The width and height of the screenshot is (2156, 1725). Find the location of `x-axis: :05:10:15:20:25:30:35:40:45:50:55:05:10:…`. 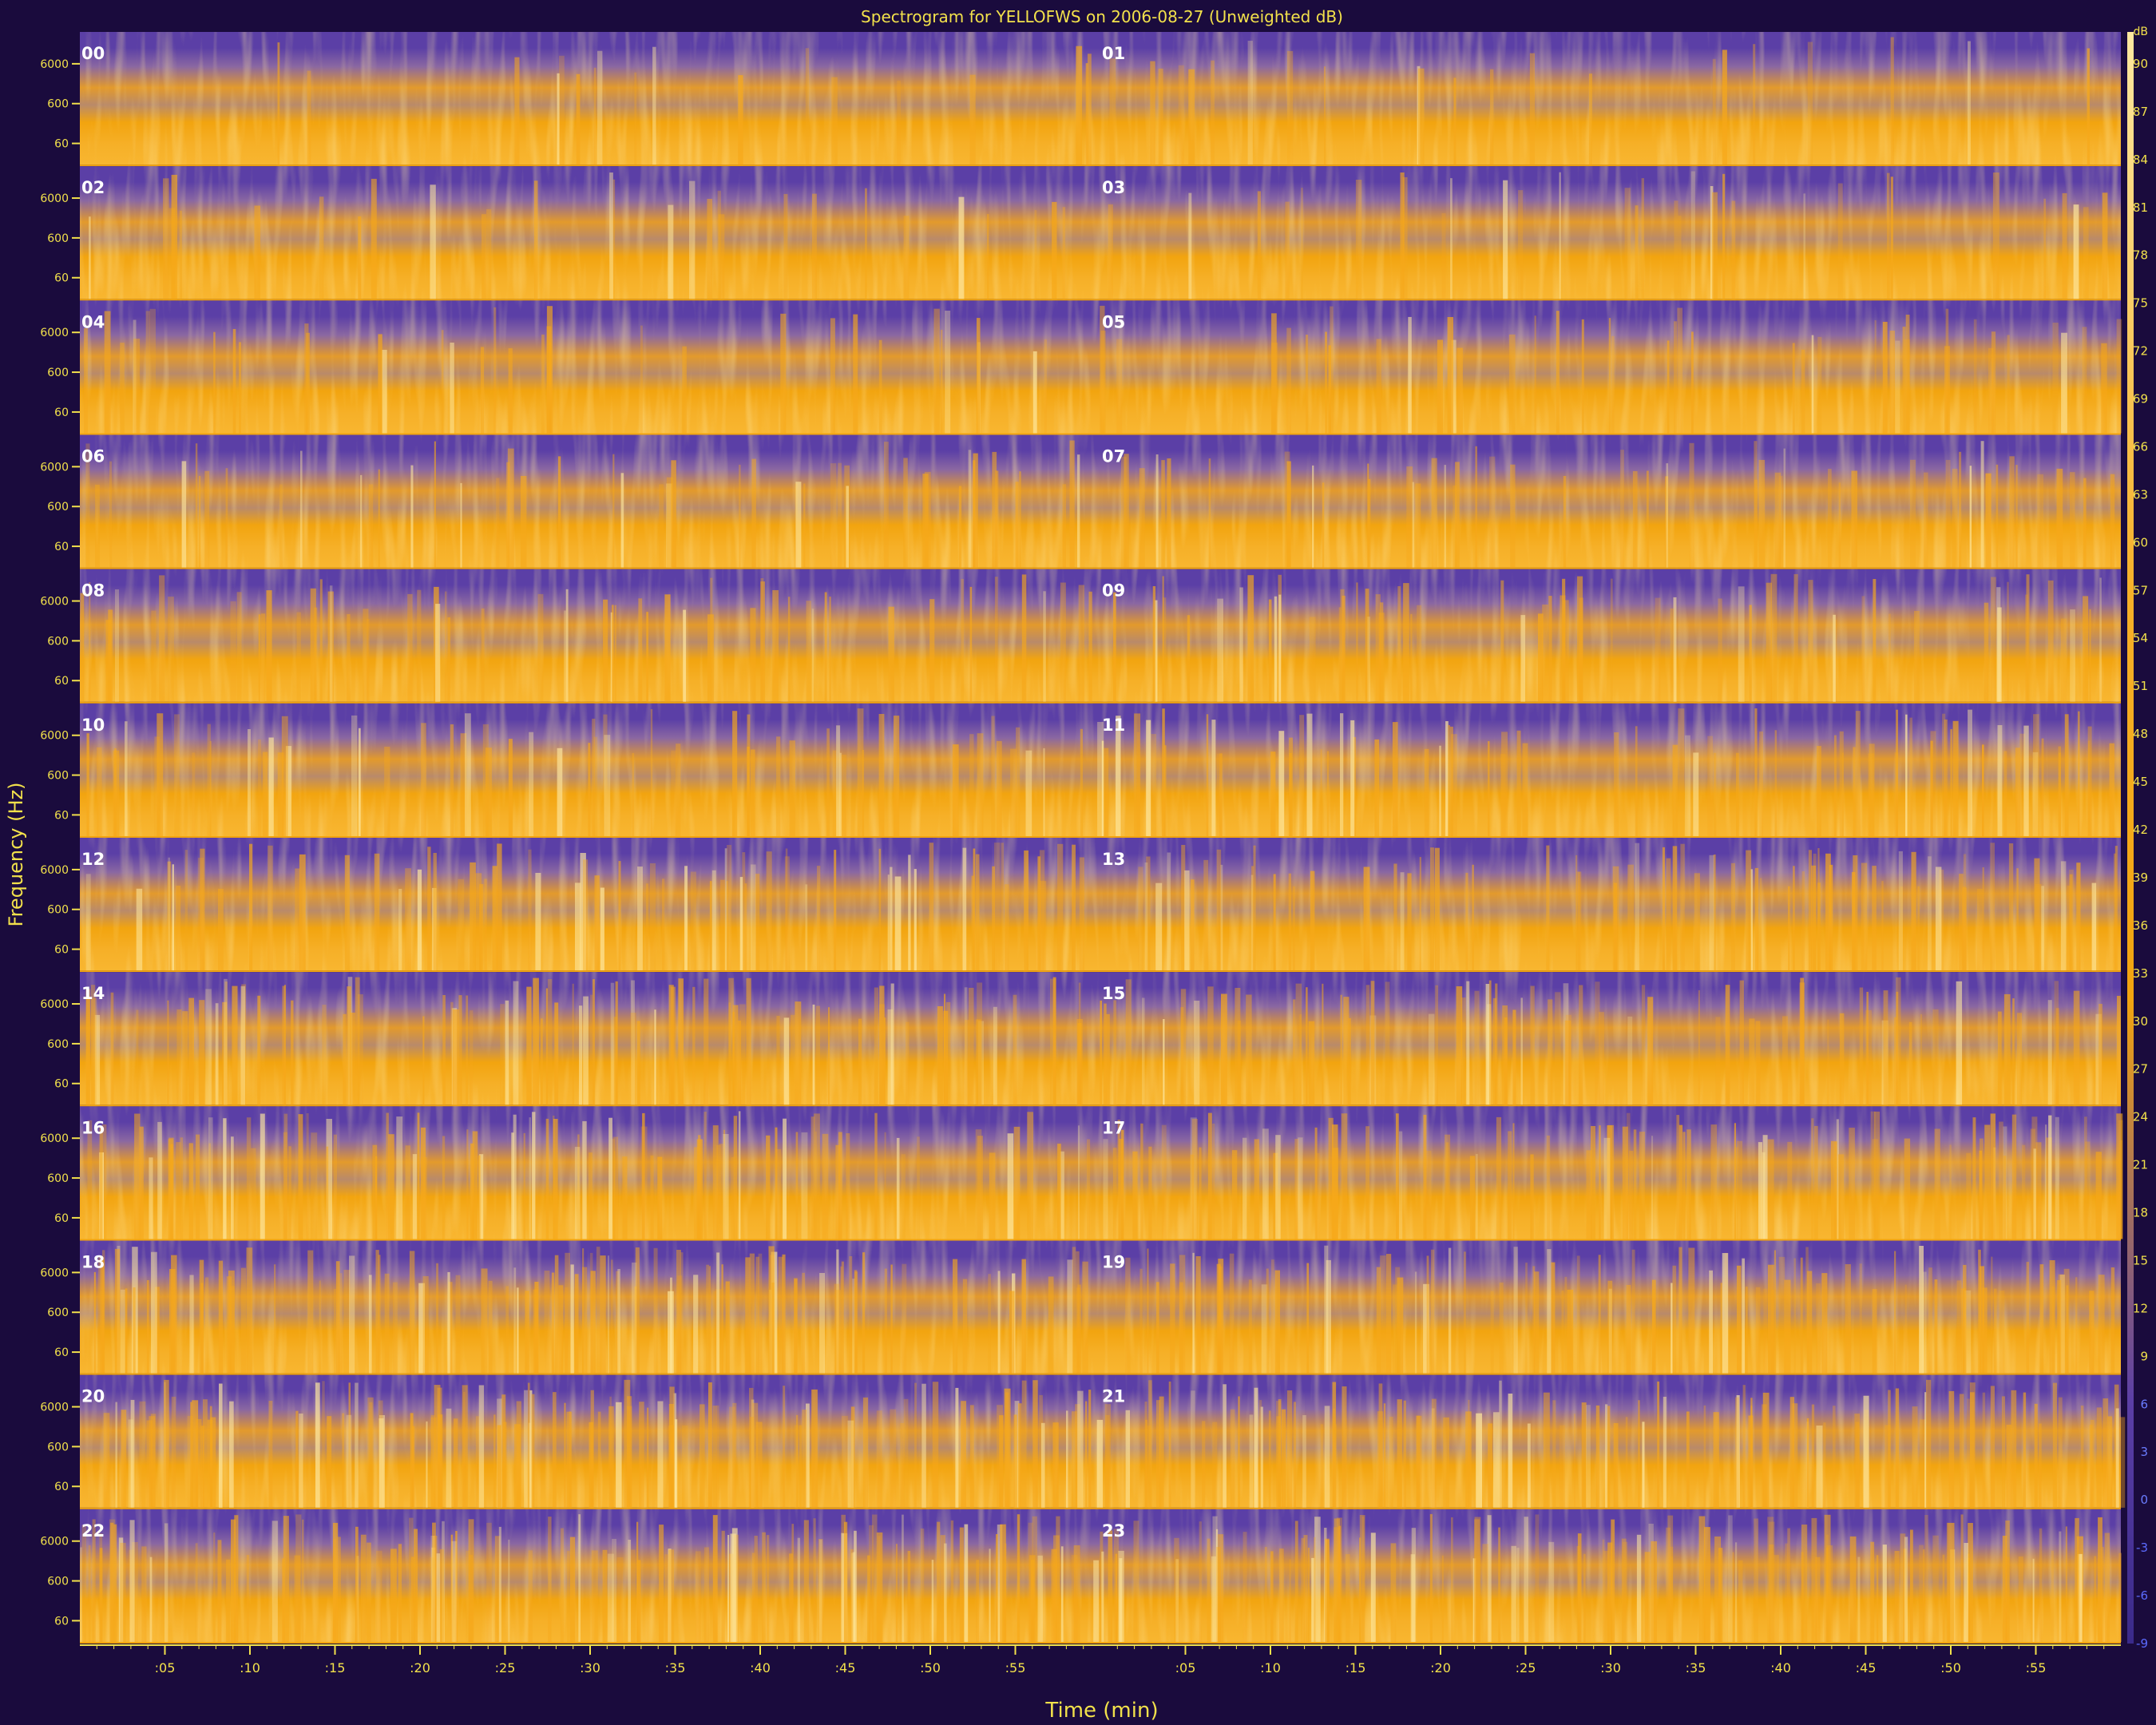

x-axis: :05:10:15:20:25:30:35:40:45:50:55:05:10:… is located at coordinates (1100, 1660).